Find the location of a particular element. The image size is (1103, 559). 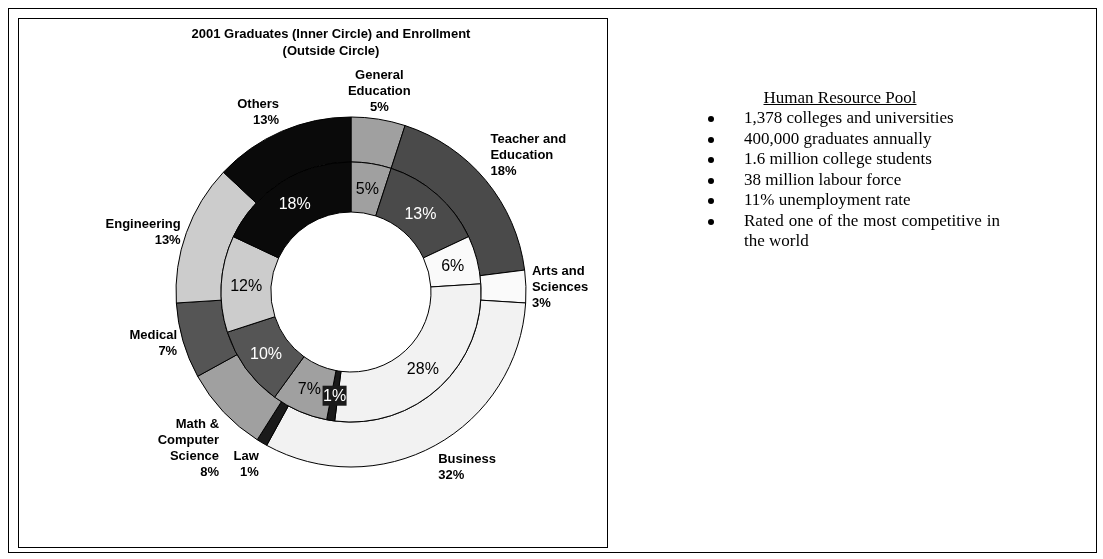

slice-label: Arts and Sciences is located at coordinates (560, 278).